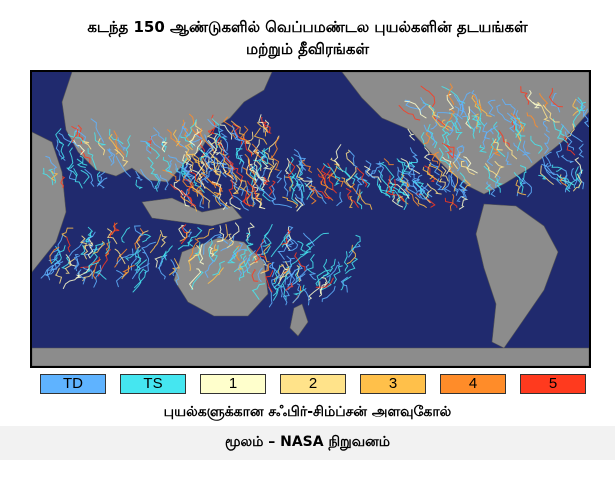  I want to click on legend-ts: TS, so click(153, 384).